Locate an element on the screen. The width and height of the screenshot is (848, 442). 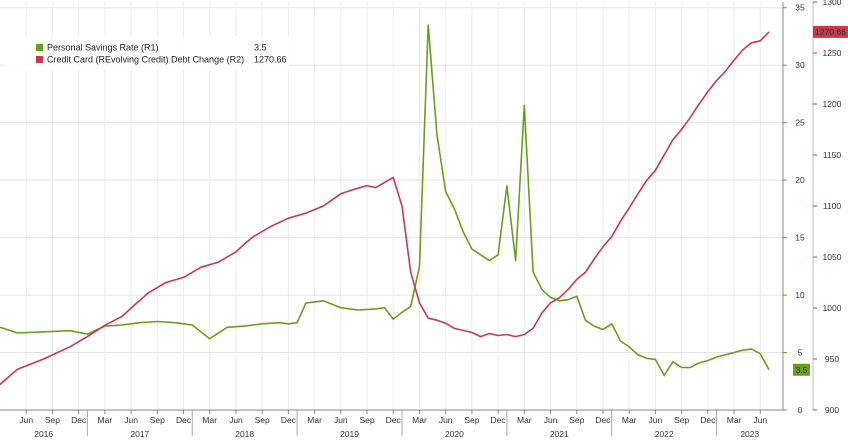
year-label: 2019 is located at coordinates (349, 433).